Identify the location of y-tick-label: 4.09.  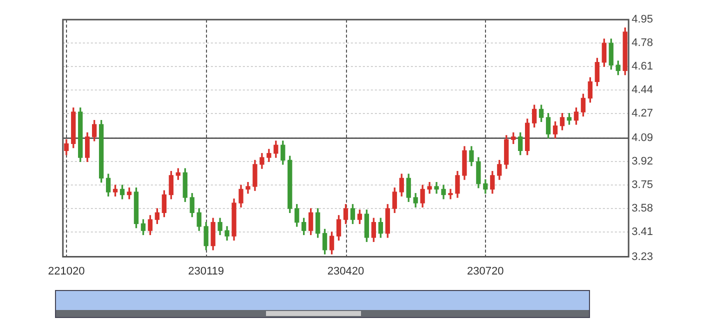
(643, 138).